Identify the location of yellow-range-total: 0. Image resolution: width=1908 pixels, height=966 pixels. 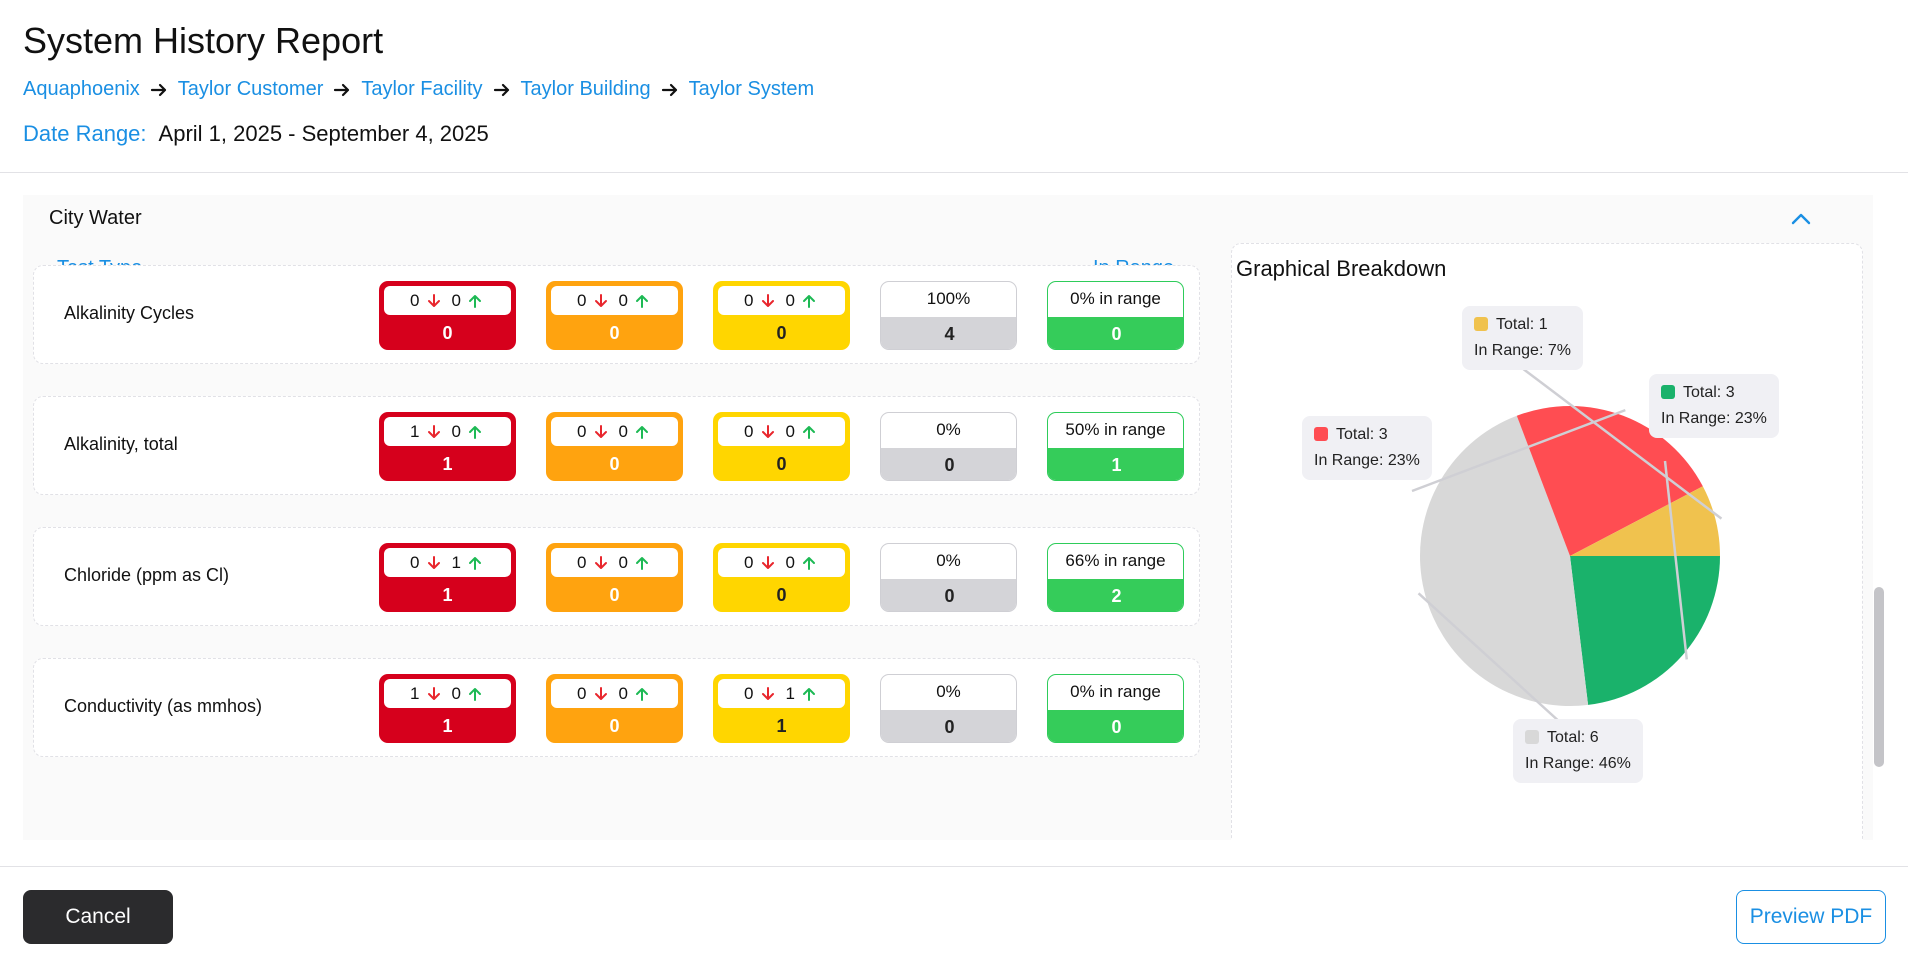
(781, 595).